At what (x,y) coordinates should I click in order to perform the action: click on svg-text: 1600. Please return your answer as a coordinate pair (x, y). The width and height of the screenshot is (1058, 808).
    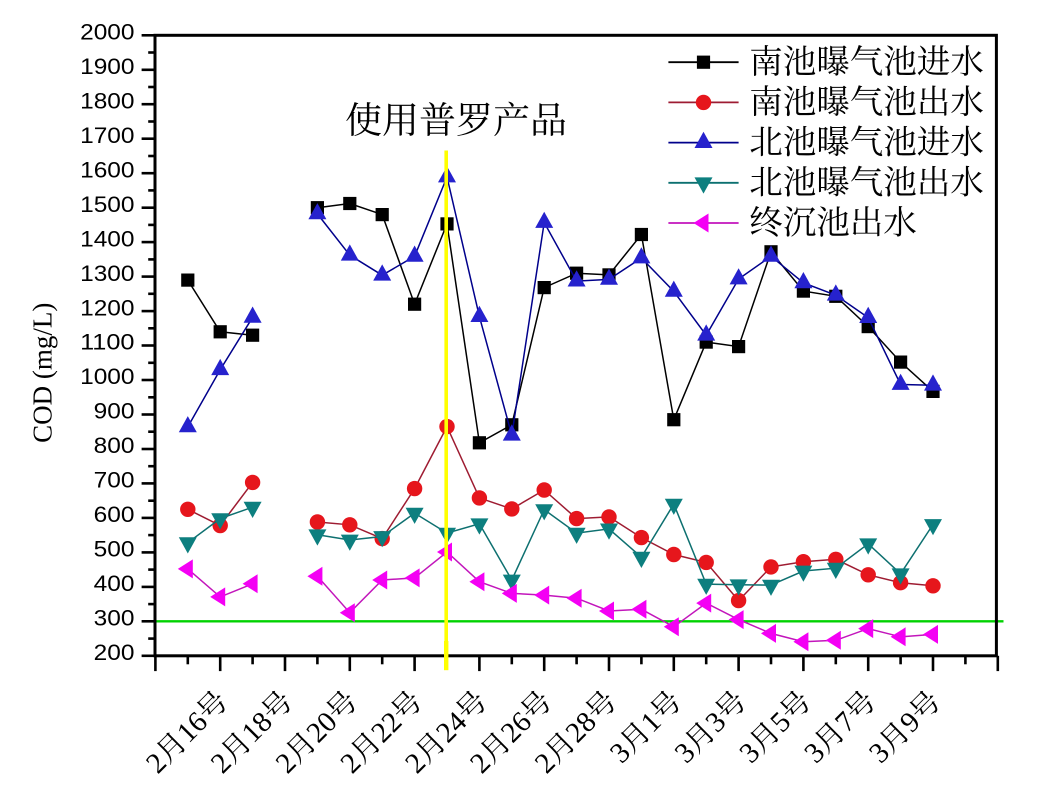
    Looking at the image, I should click on (107, 169).